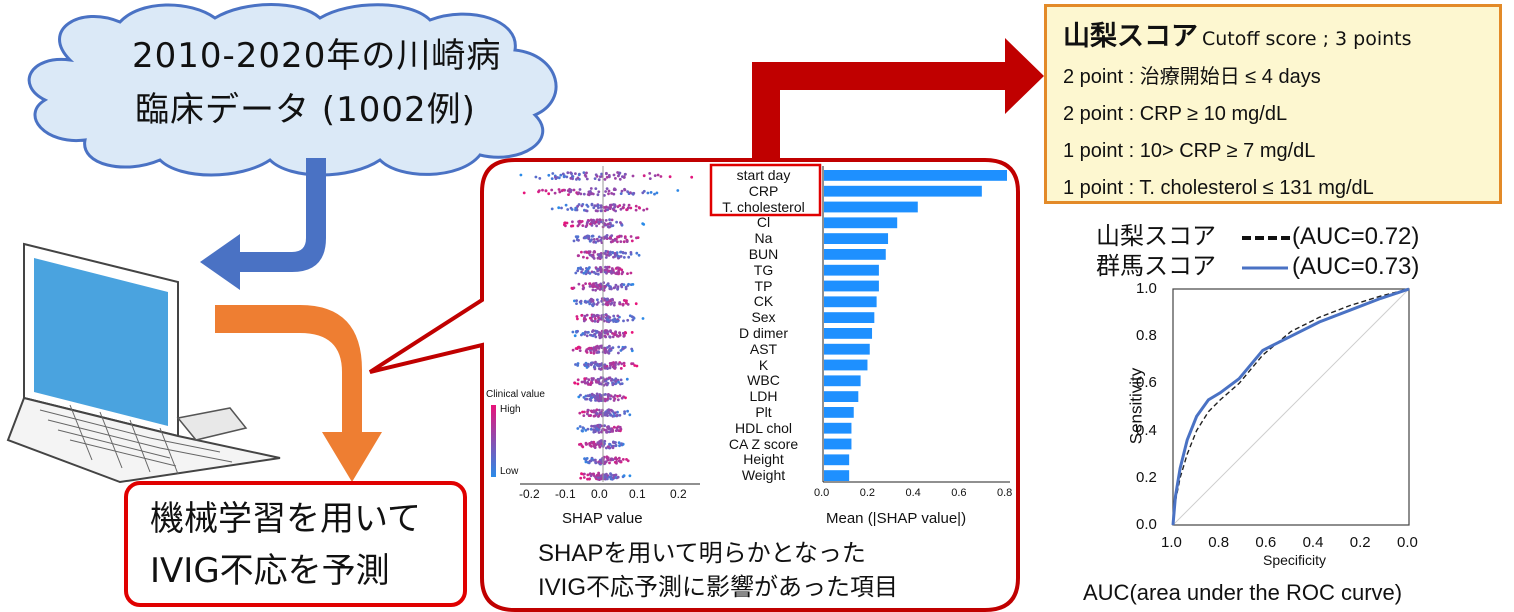  Describe the element at coordinates (1360, 542) in the screenshot. I see `roc-xtick-label: 0.2` at that location.